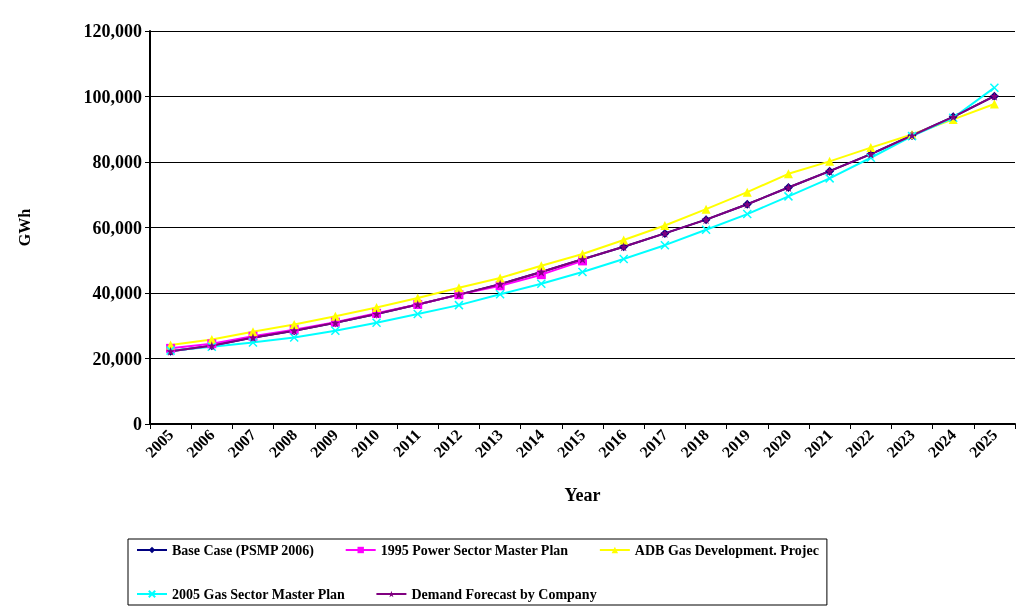 The width and height of the screenshot is (1027, 615). Describe the element at coordinates (117, 293) in the screenshot. I see `y-tick-label: 40,000` at that location.